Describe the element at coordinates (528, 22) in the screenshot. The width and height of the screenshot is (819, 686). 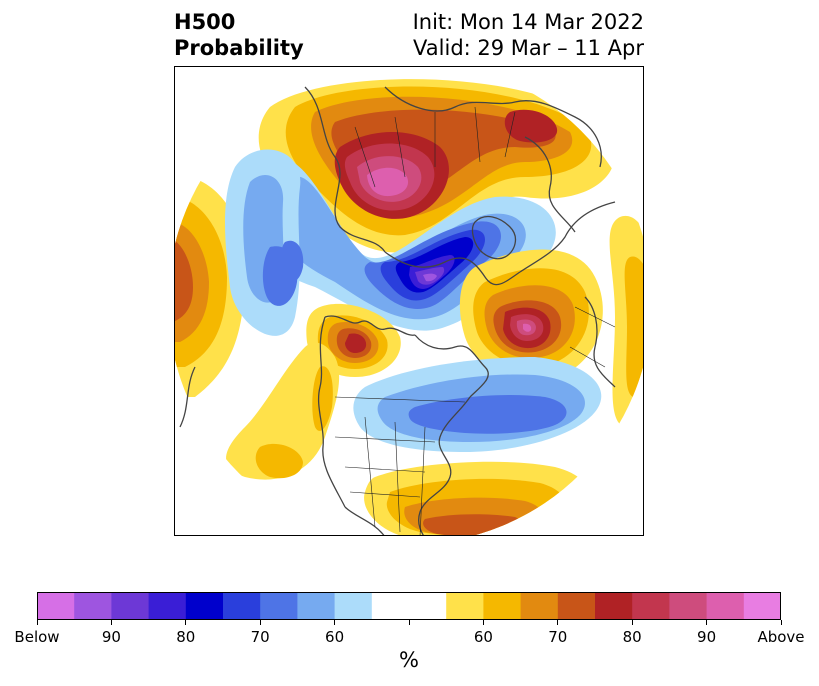
I see `init-date: Init: Mon 14 Mar 2022` at that location.